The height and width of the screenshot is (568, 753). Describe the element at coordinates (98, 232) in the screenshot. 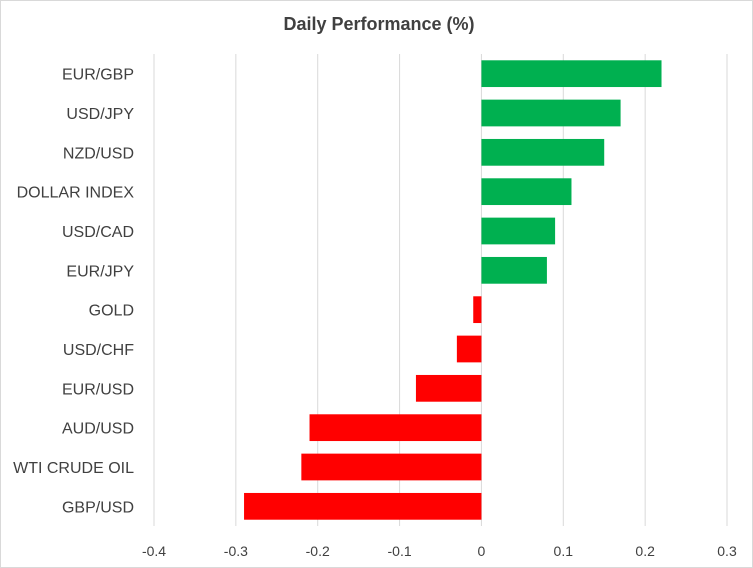

I see `category-label-4: USD/CAD` at that location.